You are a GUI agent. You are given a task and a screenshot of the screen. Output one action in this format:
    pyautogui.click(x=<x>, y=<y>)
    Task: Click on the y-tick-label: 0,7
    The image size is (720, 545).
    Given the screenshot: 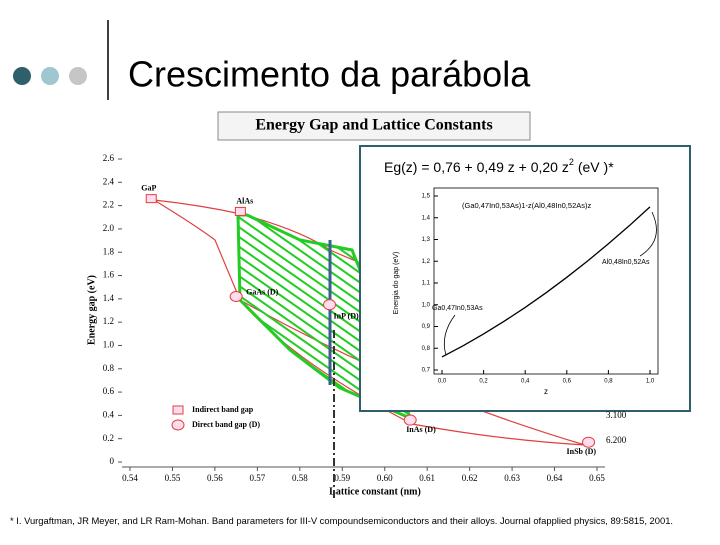 What is the action you would take?
    pyautogui.click(x=426, y=371)
    